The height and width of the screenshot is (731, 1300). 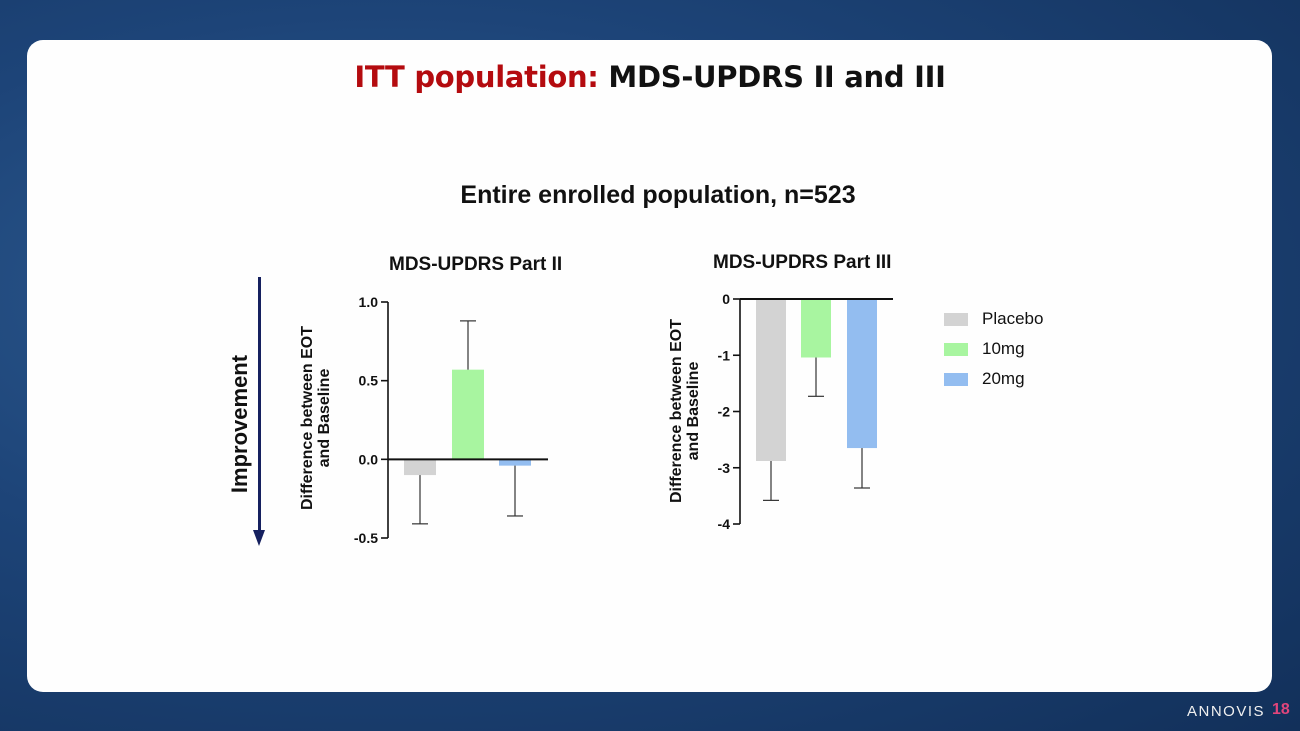 What do you see at coordinates (1281, 709) in the screenshot?
I see `page-number: 18` at bounding box center [1281, 709].